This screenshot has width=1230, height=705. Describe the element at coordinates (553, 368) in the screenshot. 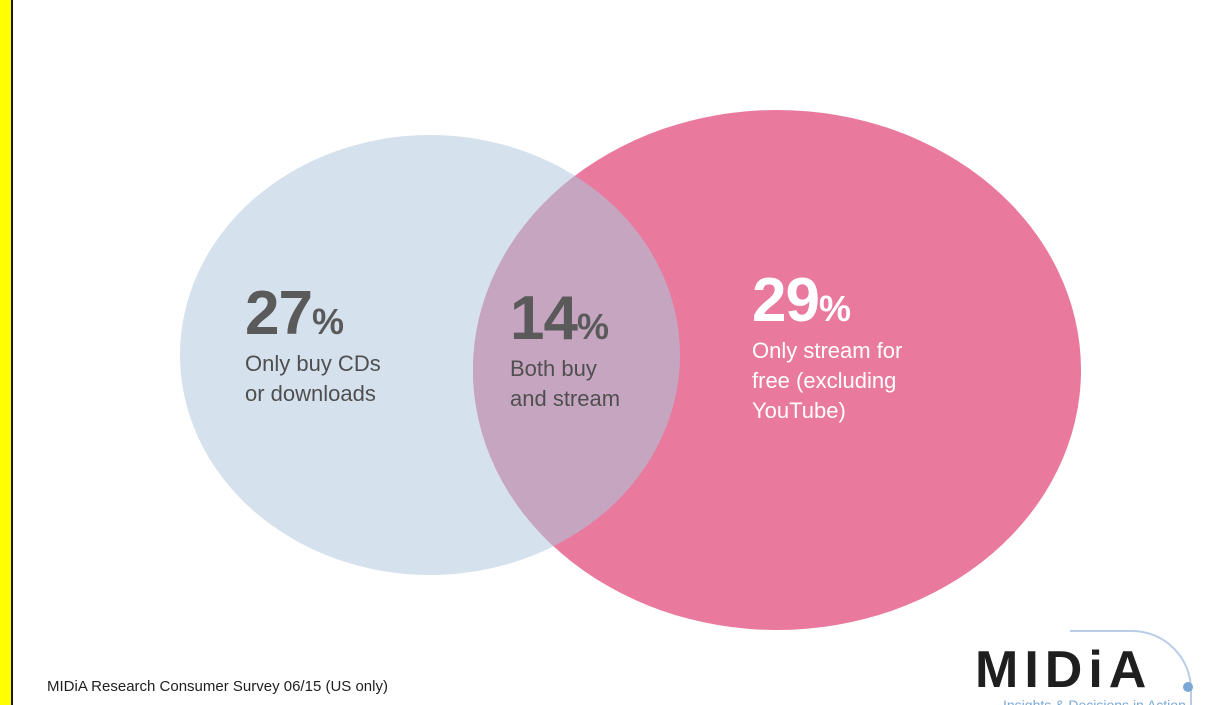

I see `overlap-desc-line1: Both buy` at that location.